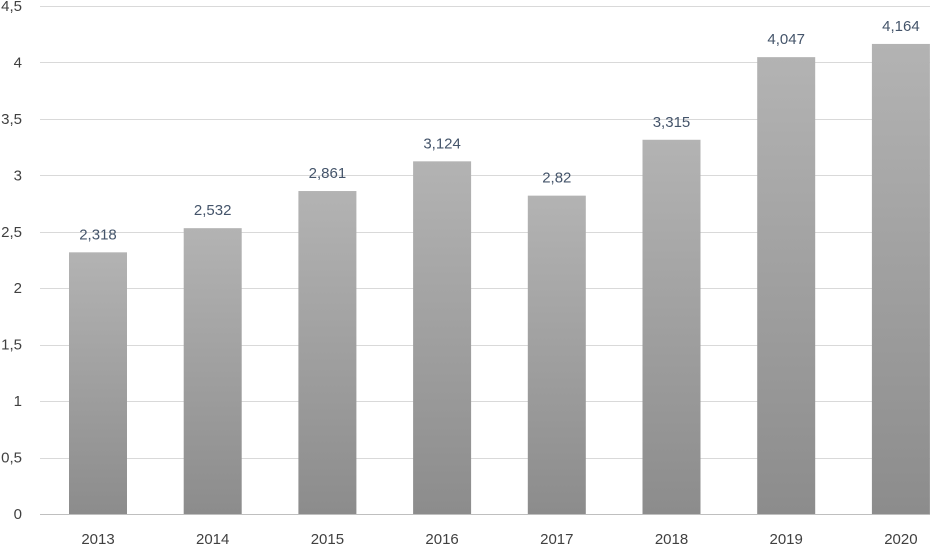  What do you see at coordinates (11, 7) in the screenshot?
I see `y-tick-label: 4,5` at bounding box center [11, 7].